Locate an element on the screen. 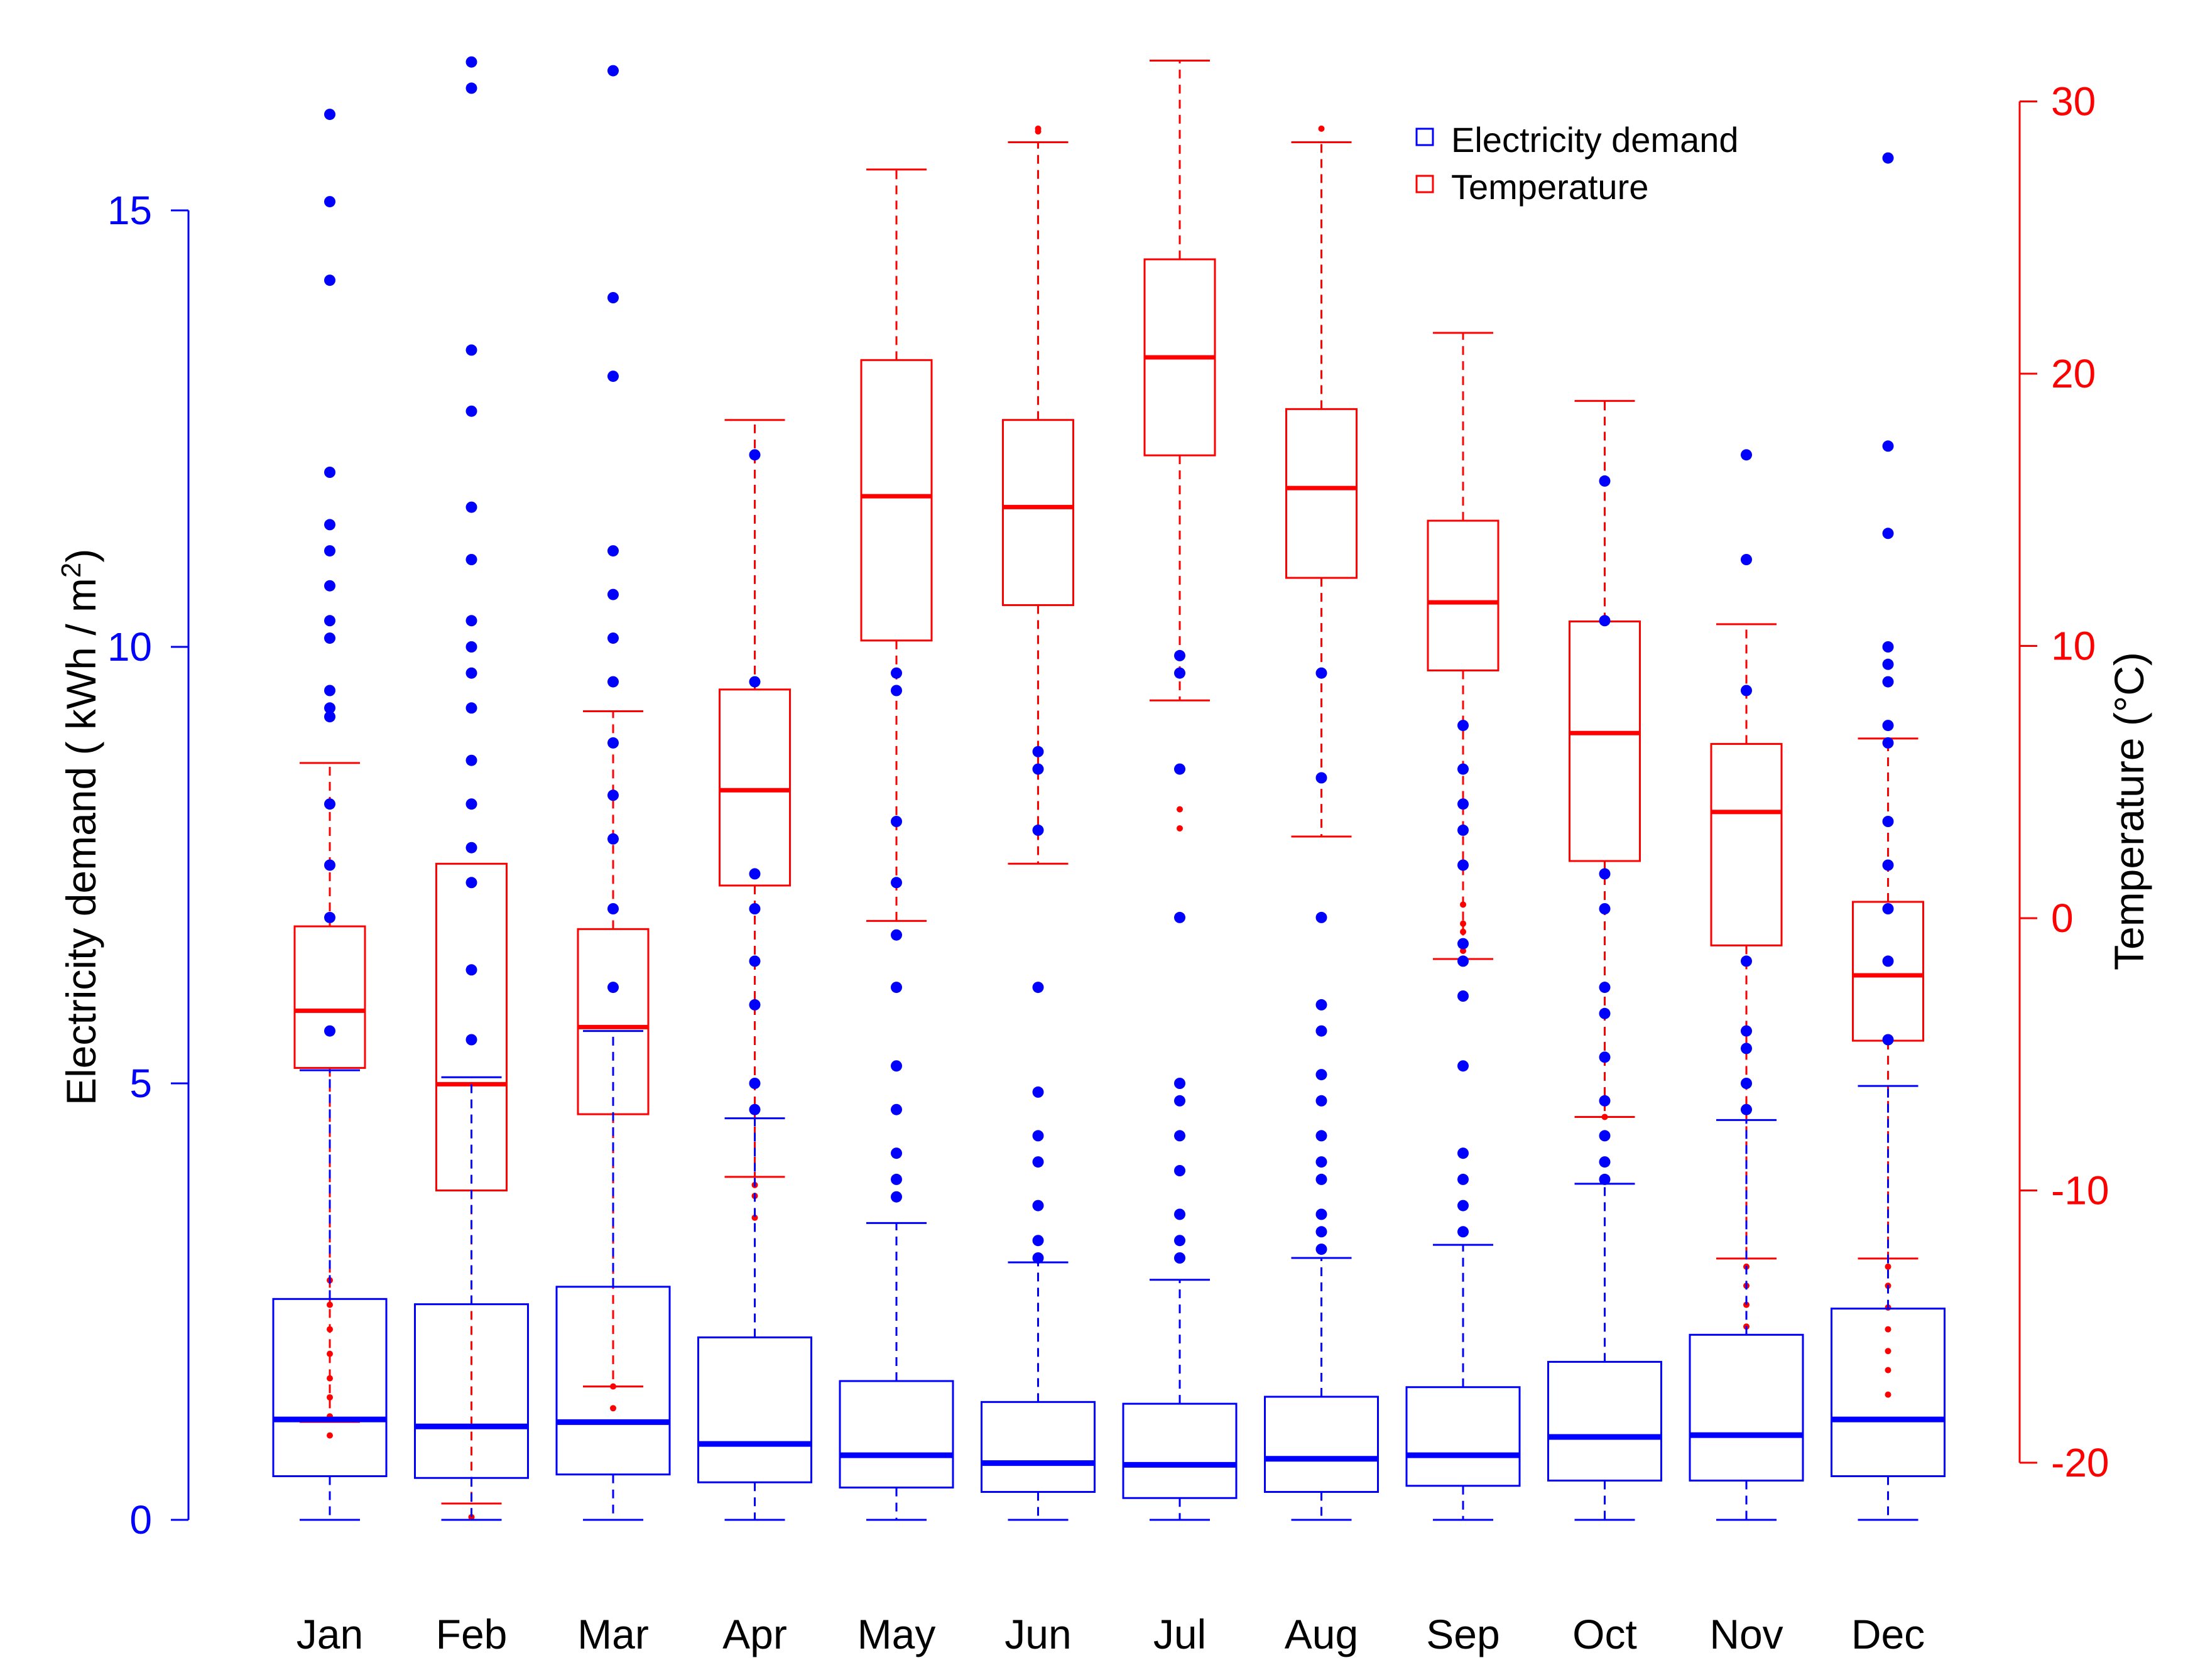 Image resolution: width=2188 pixels, height=1680 pixels. legend: Electricity demand Temperature is located at coordinates (1577, 163).